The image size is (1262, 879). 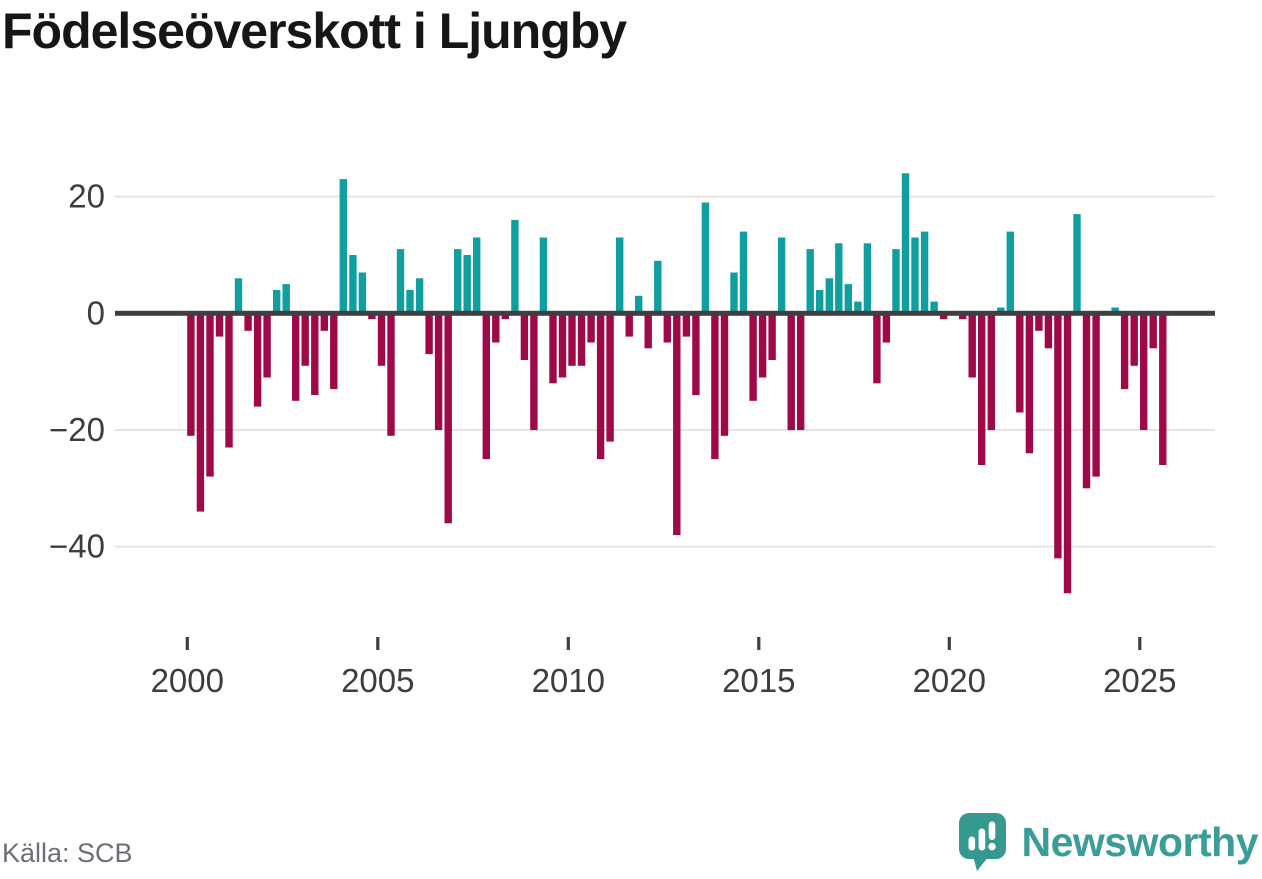 I want to click on x-axis-label: 2005, so click(x=377, y=680).